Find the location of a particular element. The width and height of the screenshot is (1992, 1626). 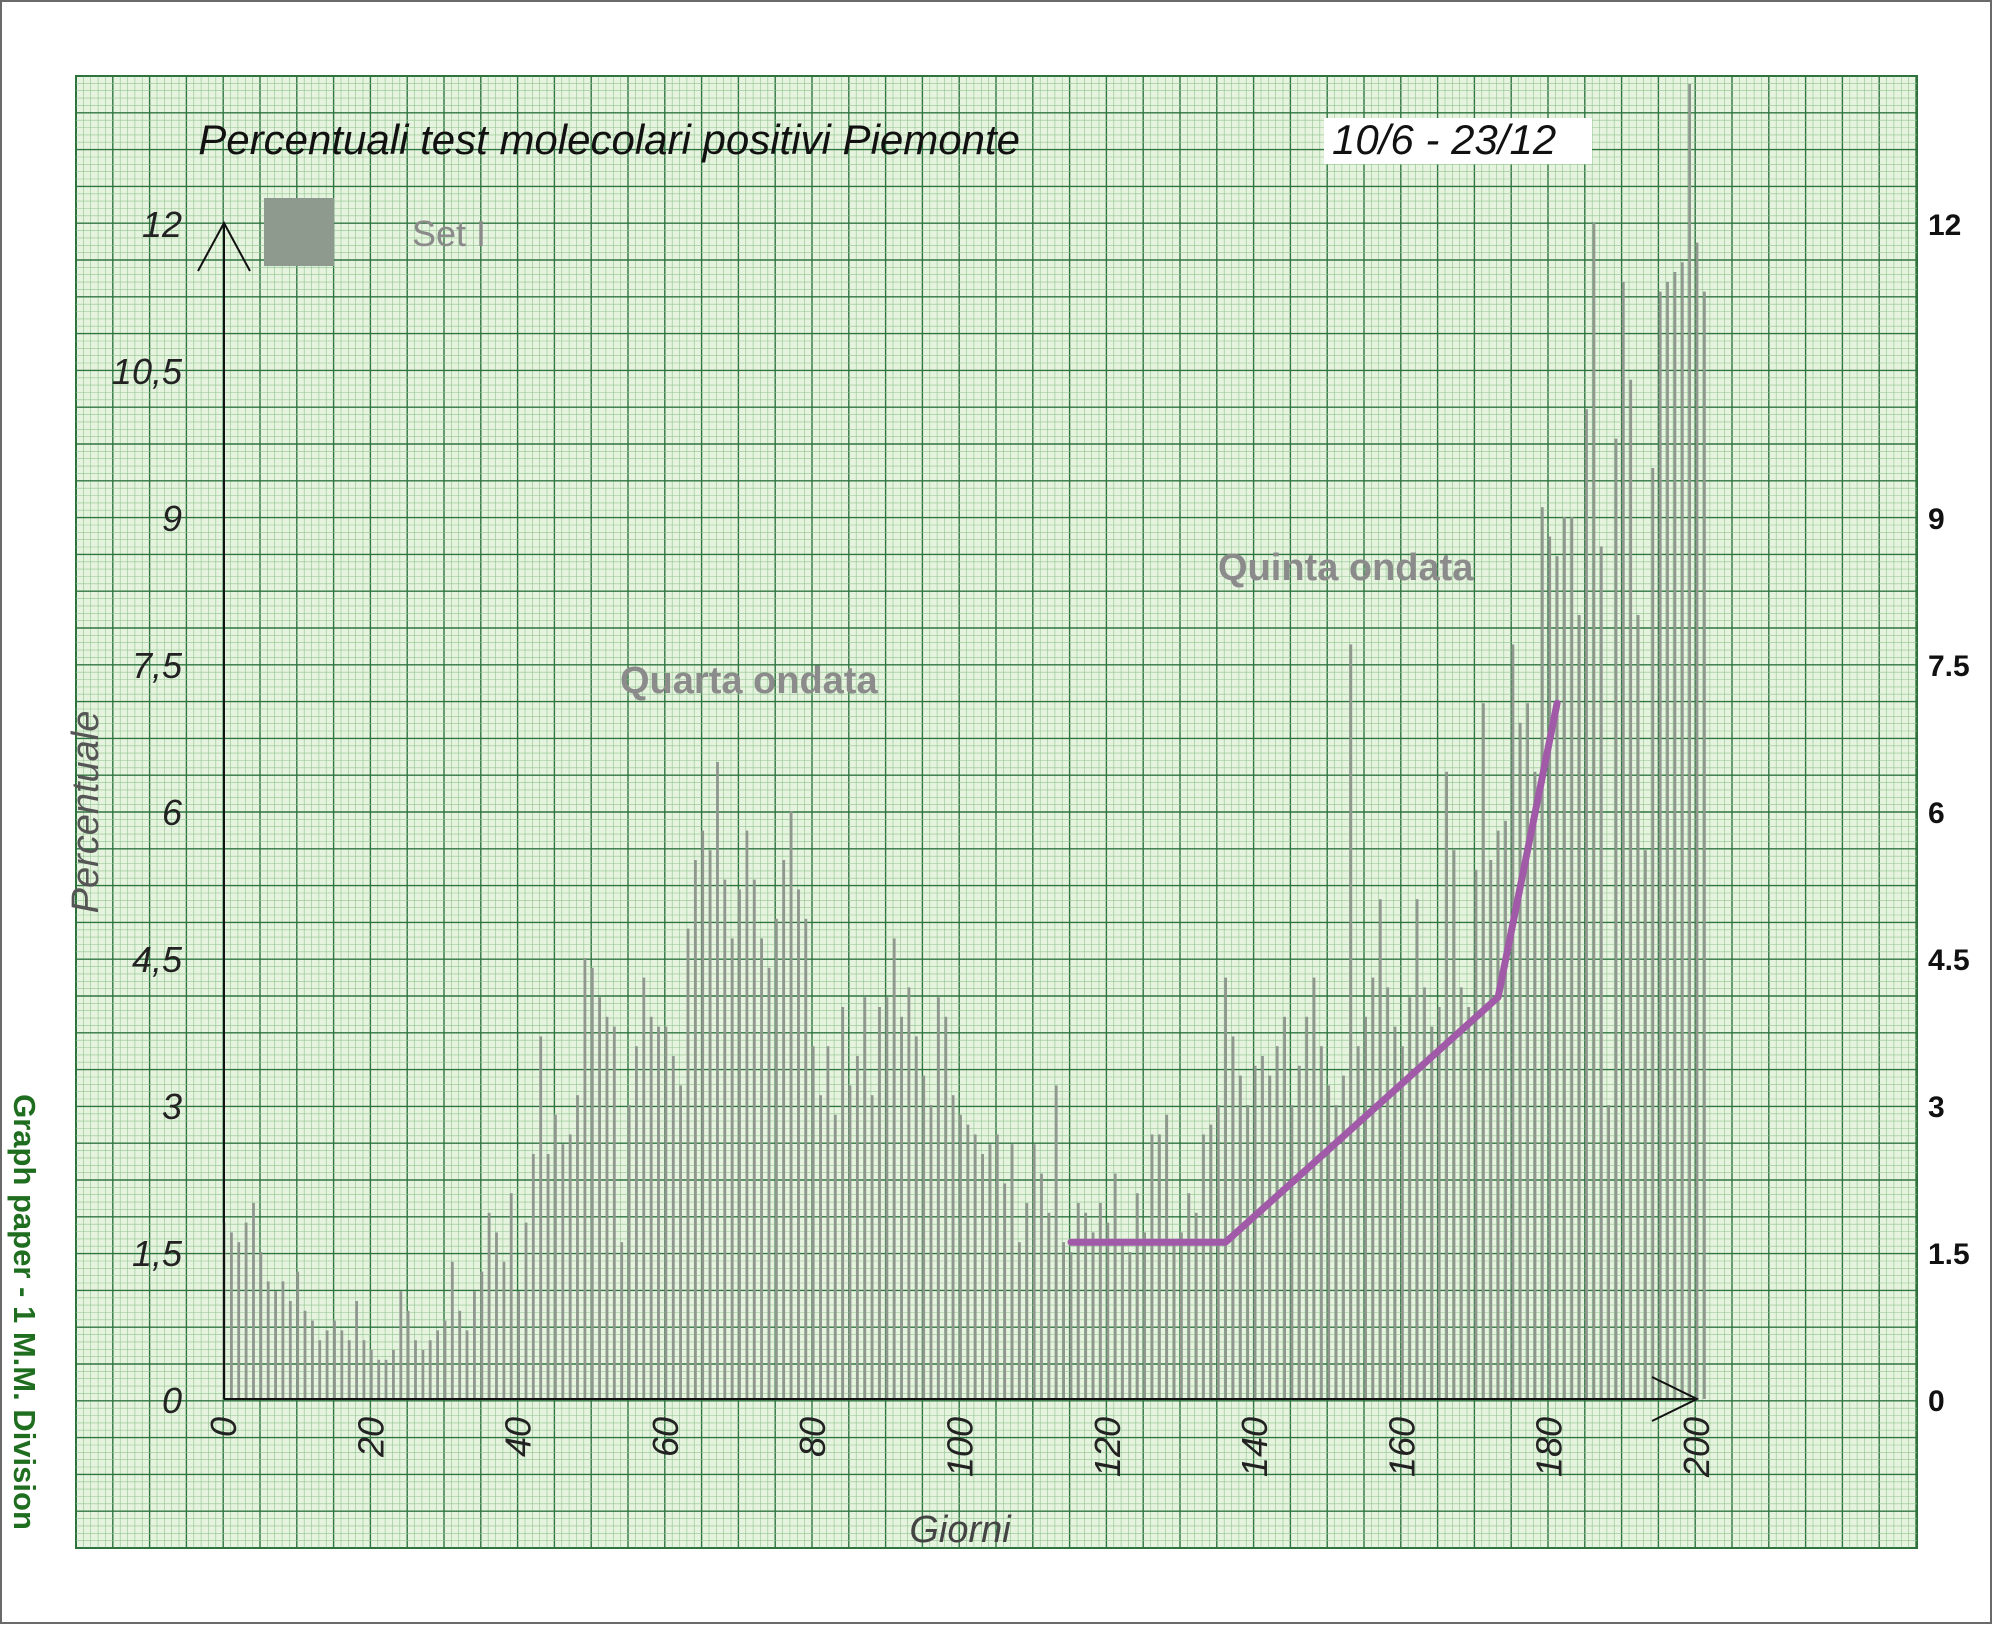

y-tick-label-right: 1.5 is located at coordinates (1949, 1254).